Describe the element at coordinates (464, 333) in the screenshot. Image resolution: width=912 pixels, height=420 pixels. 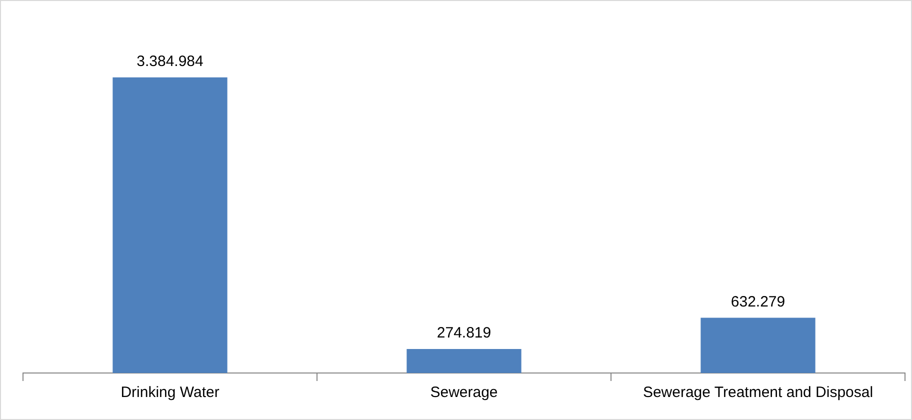
I see `data-label: 274.819` at that location.